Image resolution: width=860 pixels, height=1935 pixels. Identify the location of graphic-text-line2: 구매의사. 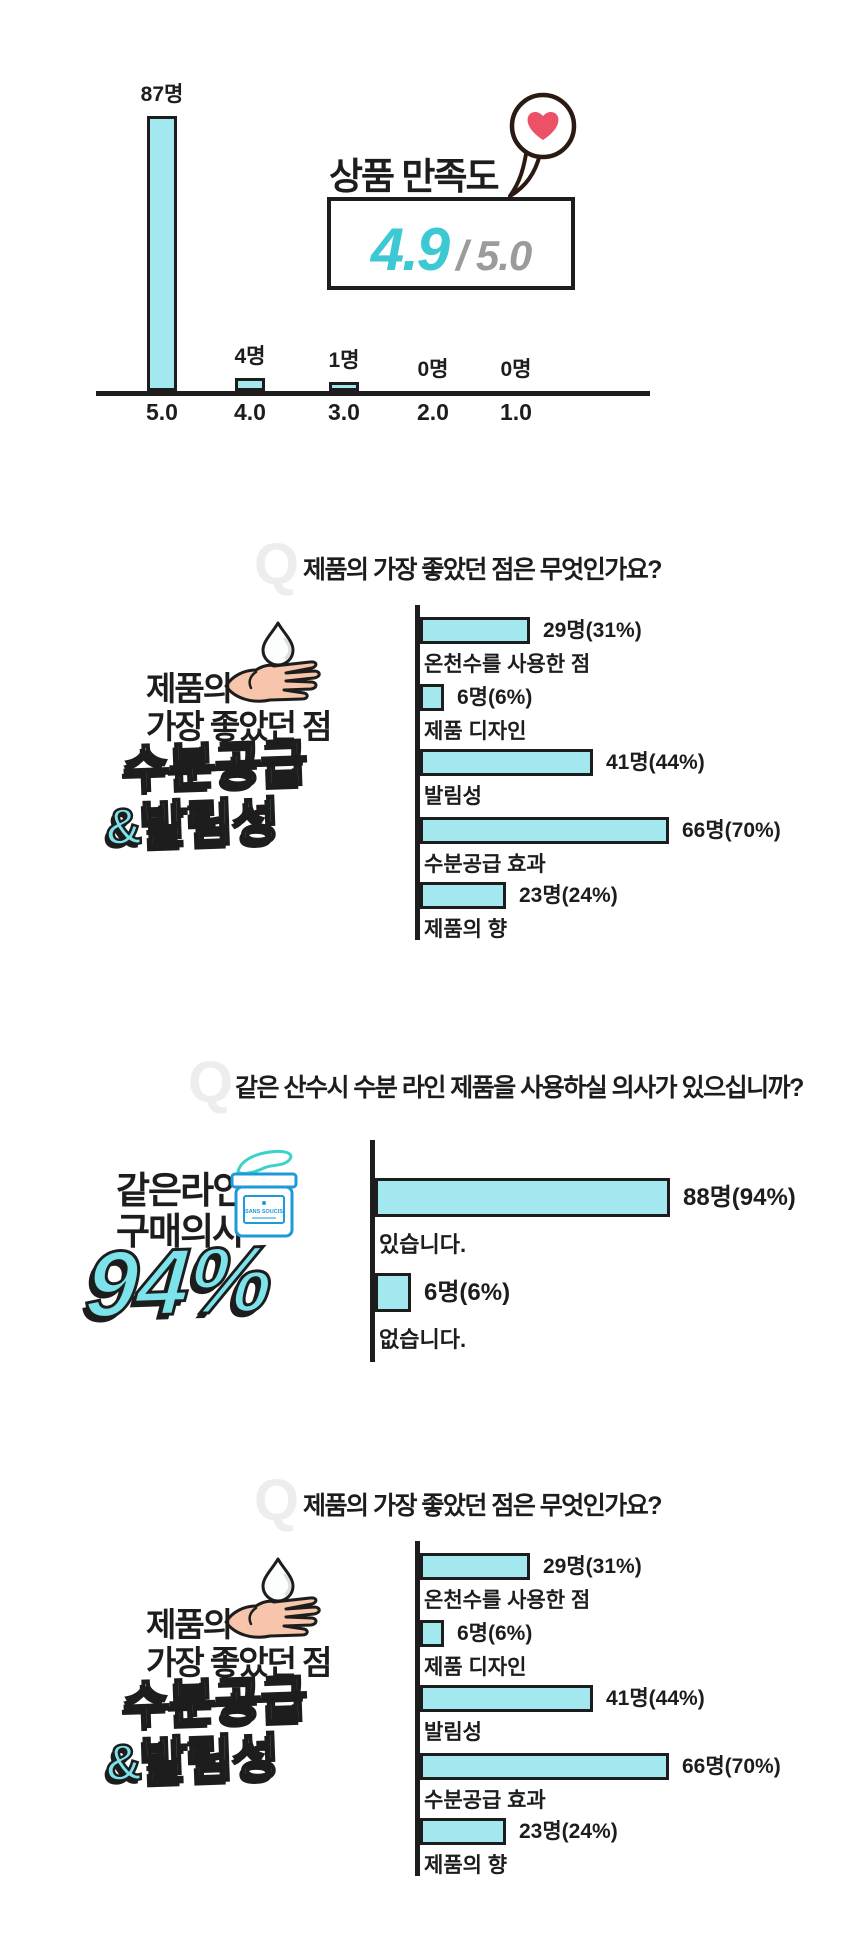
(181, 1231).